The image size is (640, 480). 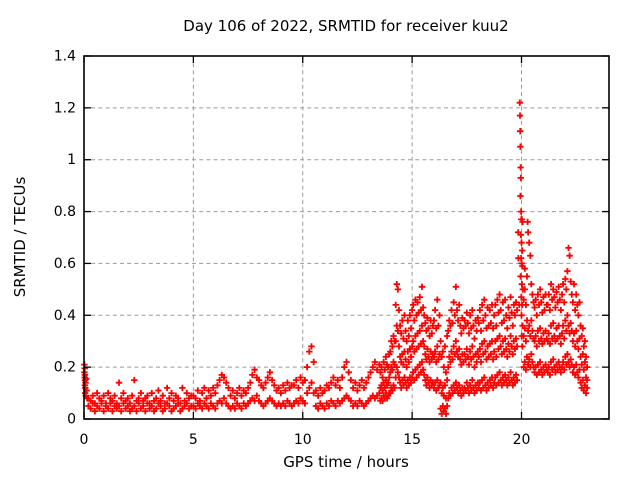 What do you see at coordinates (65, 57) in the screenshot?
I see `y-tick-label: 1.4` at bounding box center [65, 57].